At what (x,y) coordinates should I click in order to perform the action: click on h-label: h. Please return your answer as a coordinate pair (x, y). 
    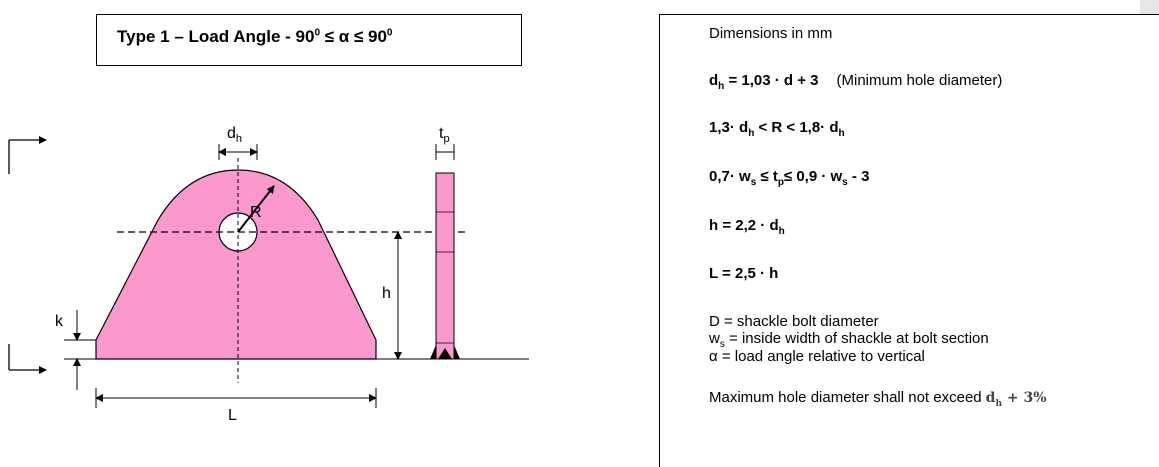
    Looking at the image, I should click on (386, 293).